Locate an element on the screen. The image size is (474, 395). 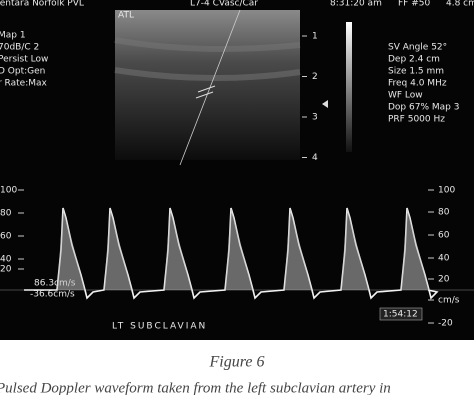
right-velocity-label: 40 is located at coordinates (444, 259).